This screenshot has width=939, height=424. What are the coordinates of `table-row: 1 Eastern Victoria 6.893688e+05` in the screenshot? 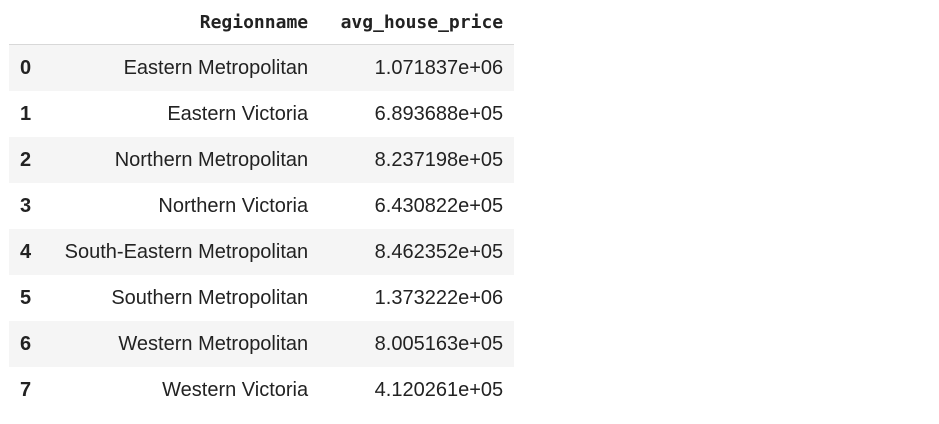 It's located at (262, 114).